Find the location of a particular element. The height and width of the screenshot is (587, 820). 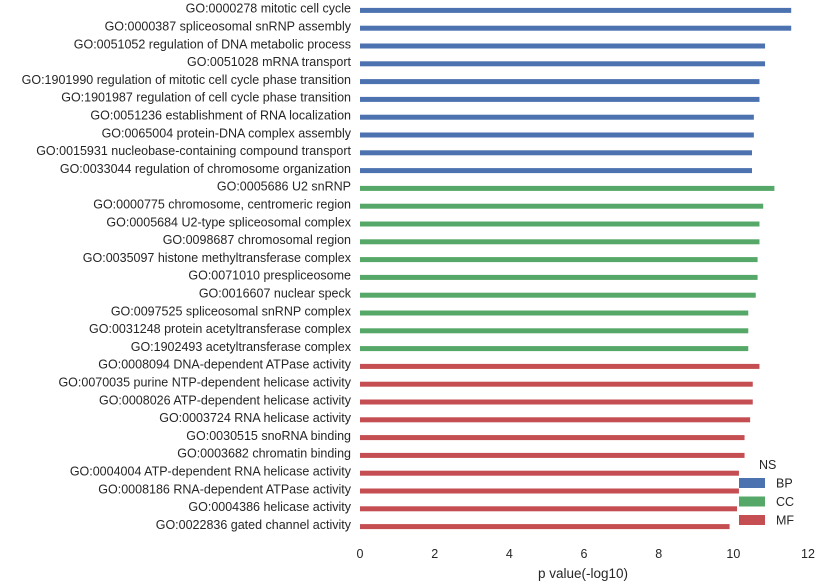

x-tick-labels: 0 2 4 6 8 10 12 is located at coordinates (586, 554).